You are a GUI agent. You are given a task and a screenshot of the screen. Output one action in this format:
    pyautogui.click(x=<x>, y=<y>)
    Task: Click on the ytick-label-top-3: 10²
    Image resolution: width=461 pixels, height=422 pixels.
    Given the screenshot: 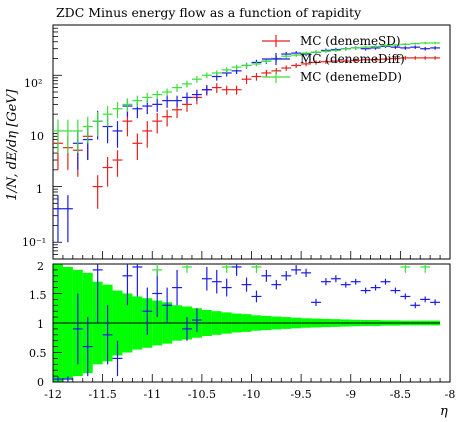 What is the action you would take?
    pyautogui.click(x=33, y=83)
    